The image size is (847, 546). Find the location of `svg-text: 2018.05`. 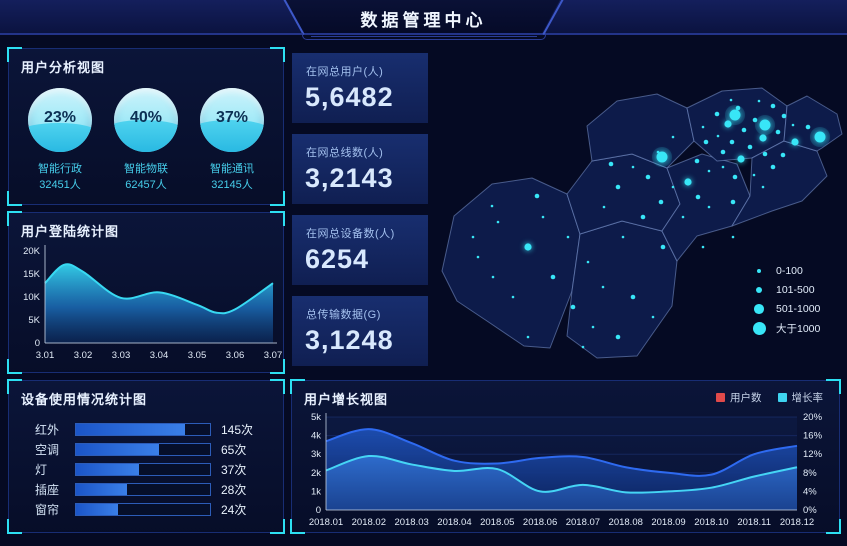

svg-text: 2018.05 is located at coordinates (497, 522).